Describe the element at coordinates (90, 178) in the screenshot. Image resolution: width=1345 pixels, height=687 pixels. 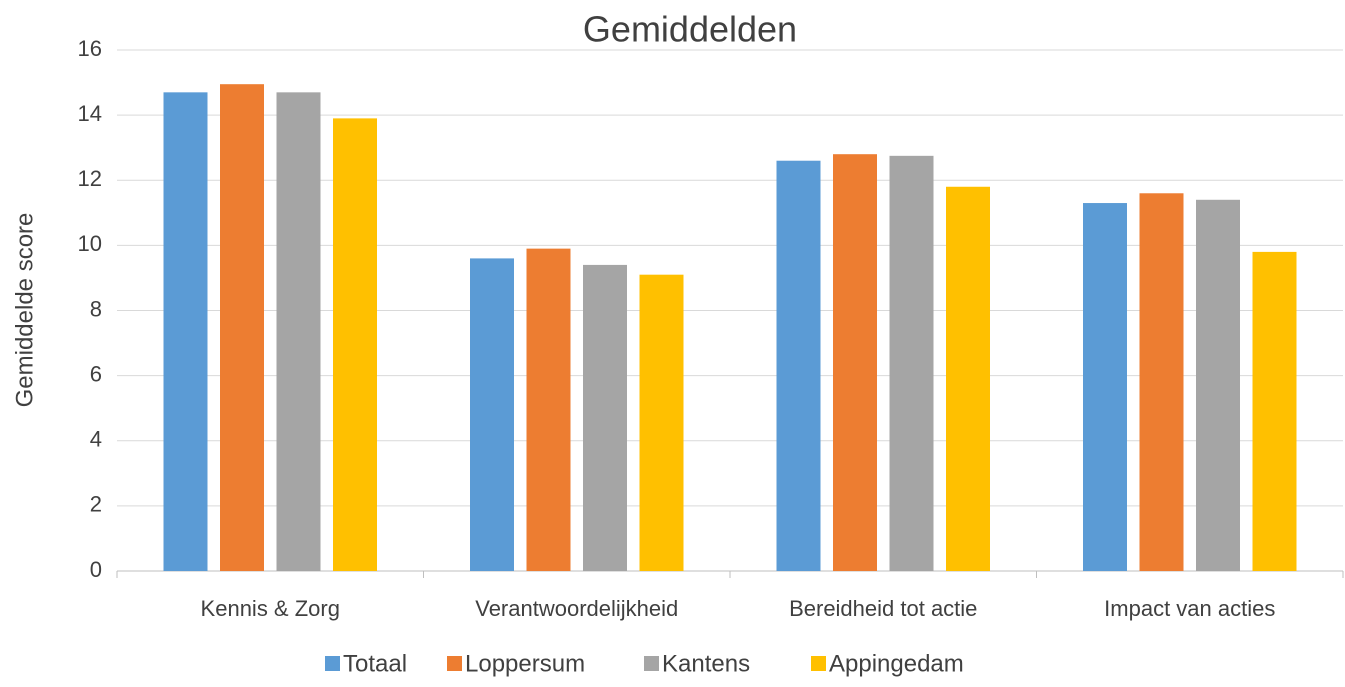
I see `y-tick-label: 12` at that location.